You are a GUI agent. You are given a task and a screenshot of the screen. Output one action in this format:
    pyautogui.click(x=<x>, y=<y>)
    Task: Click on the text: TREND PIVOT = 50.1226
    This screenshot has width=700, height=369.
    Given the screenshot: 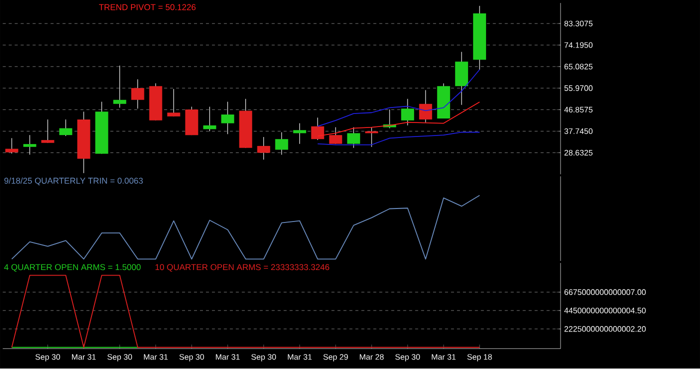 What is the action you would take?
    pyautogui.click(x=147, y=7)
    